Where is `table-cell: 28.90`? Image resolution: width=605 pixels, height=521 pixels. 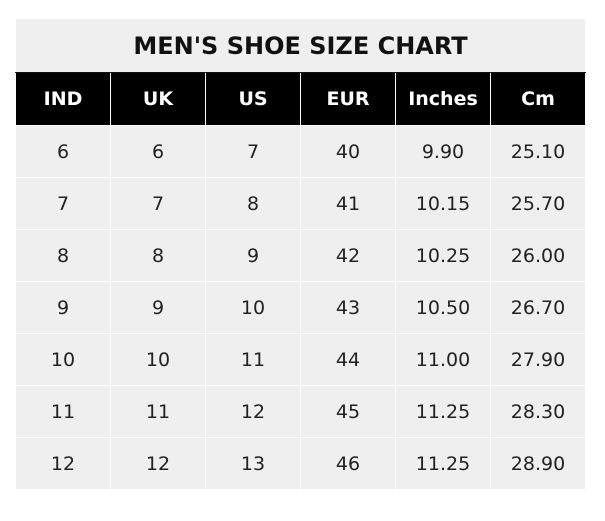
table-cell: 28.90 is located at coordinates (538, 463).